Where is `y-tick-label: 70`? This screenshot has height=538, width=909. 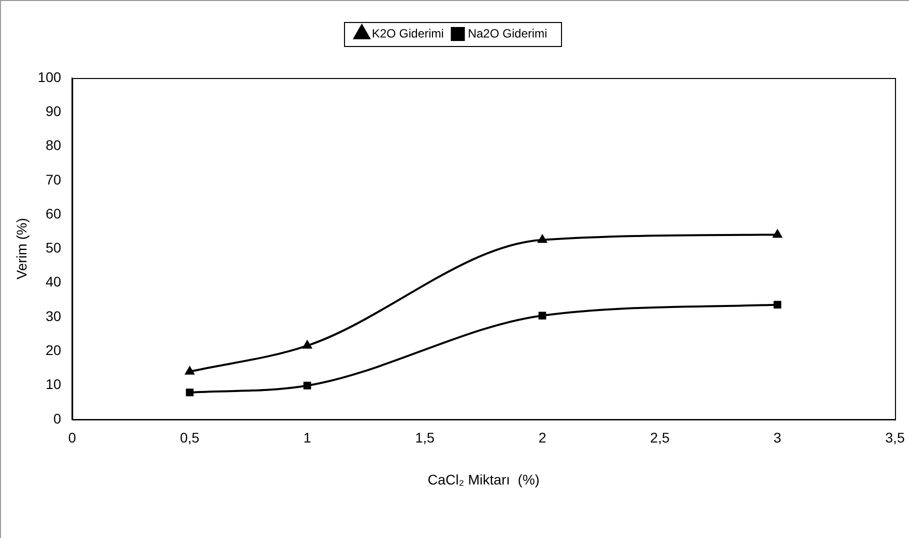 y-tick-label: 70 is located at coordinates (54, 179).